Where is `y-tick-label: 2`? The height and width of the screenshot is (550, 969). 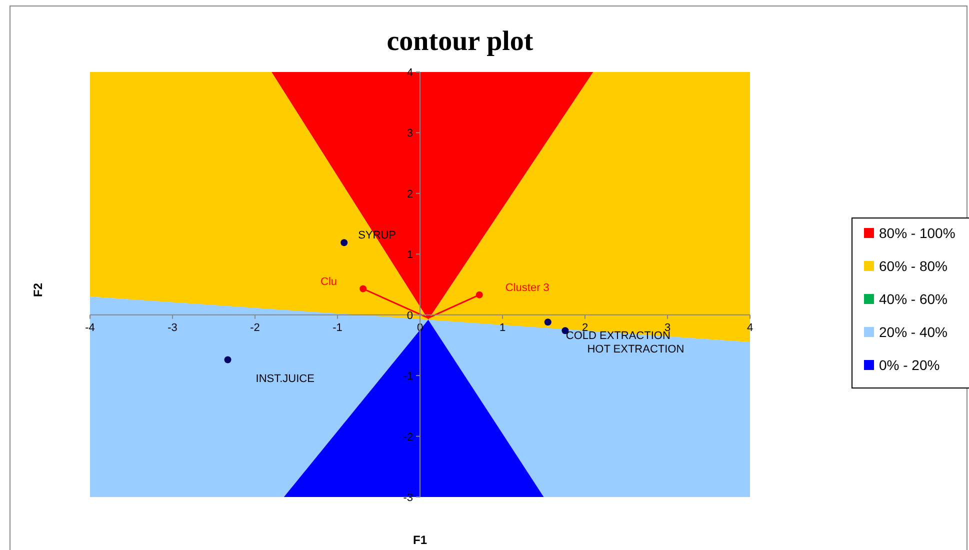 y-tick-label: 2 is located at coordinates (409, 194).